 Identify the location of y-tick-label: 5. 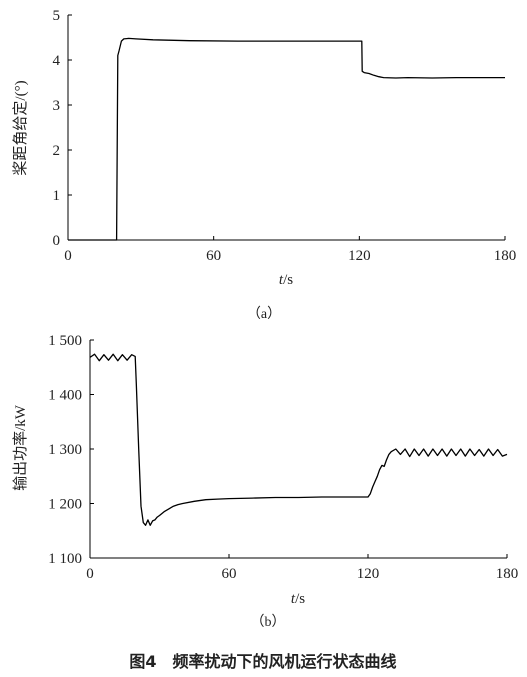
(57, 16).